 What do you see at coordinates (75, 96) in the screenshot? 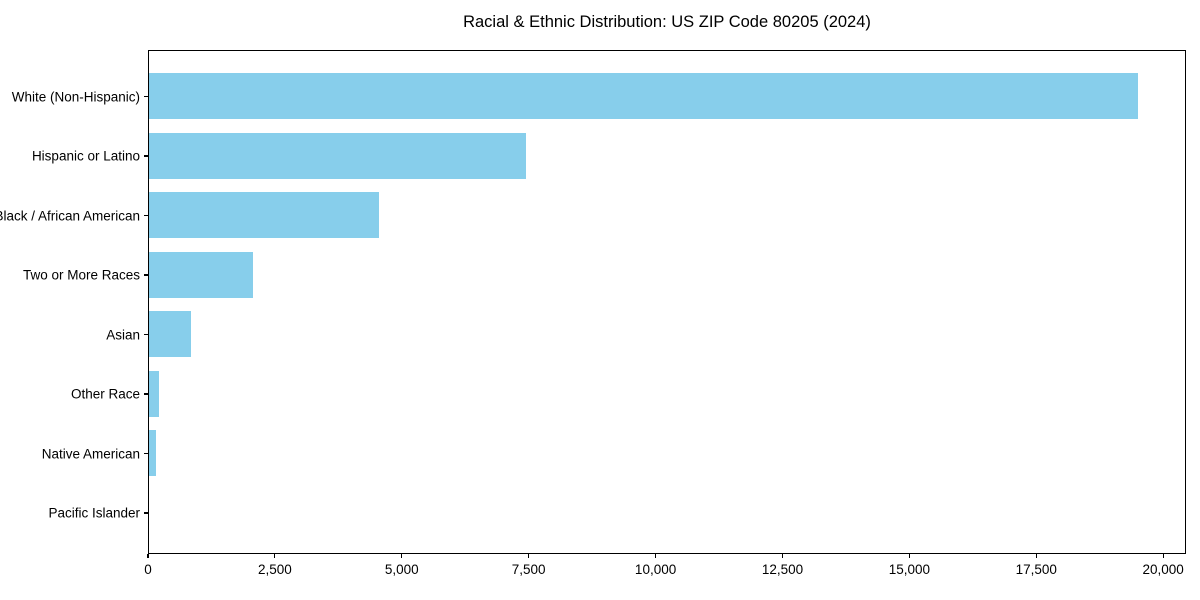
I see `y-tick-label: White (Non-Hispanic)` at bounding box center [75, 96].